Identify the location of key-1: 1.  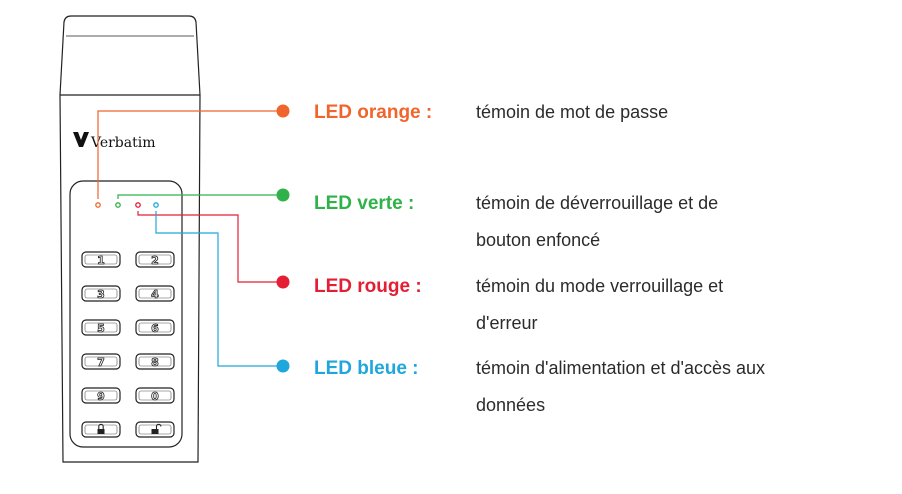
(101, 259).